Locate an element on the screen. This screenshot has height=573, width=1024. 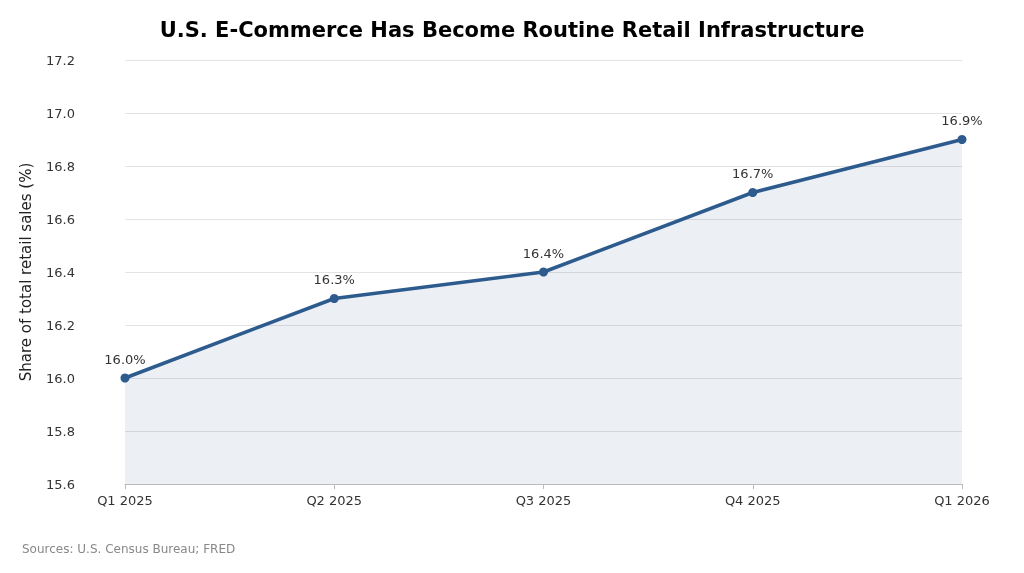
x-tick-label: Q4 2025 is located at coordinates (752, 500).